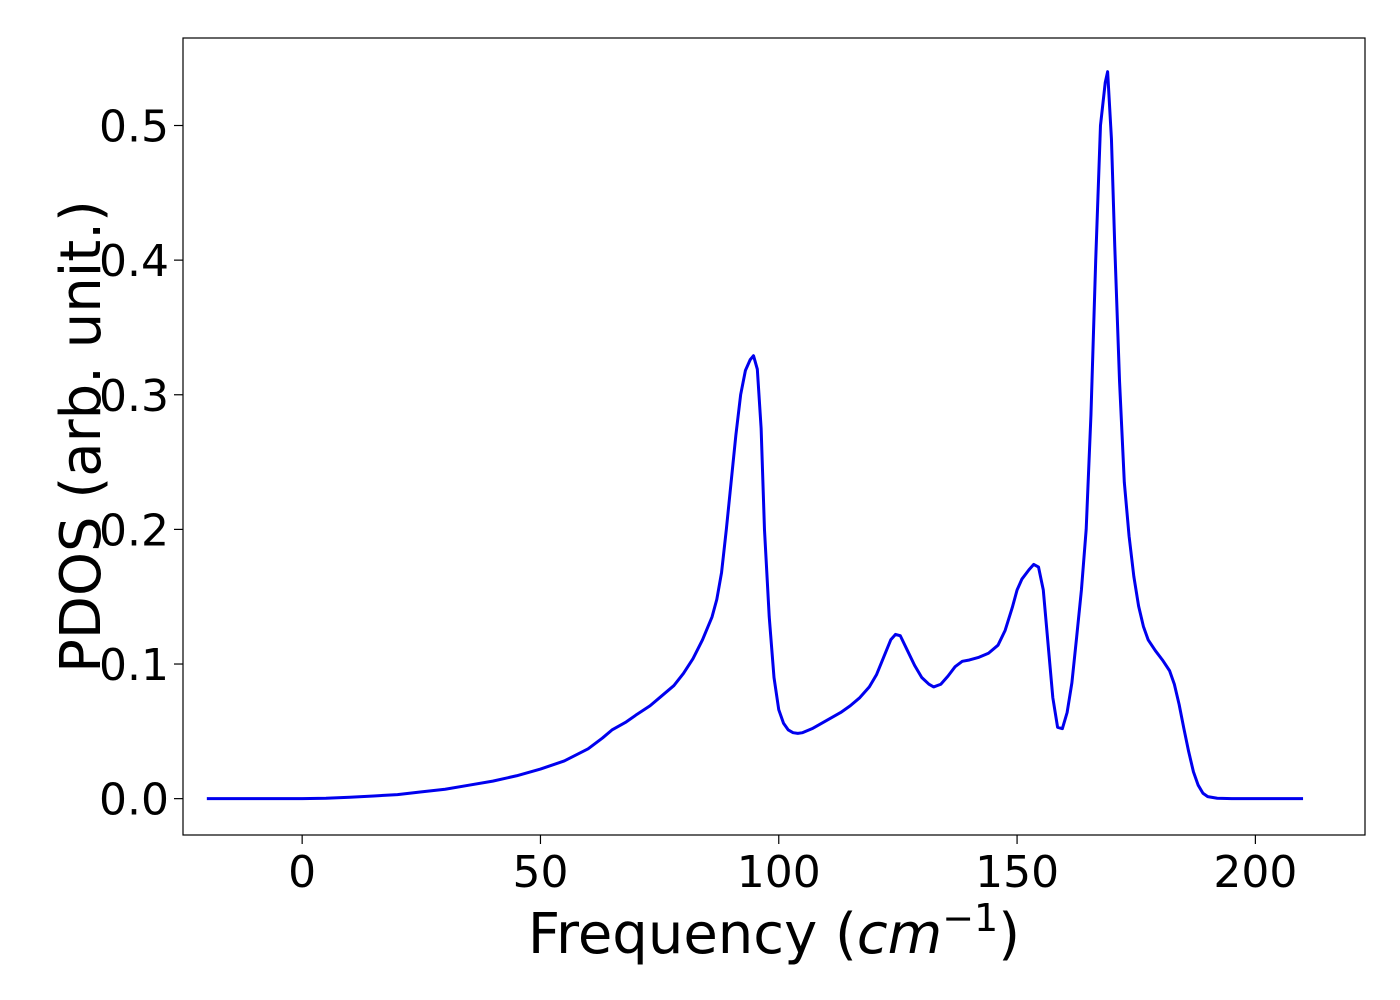 This screenshot has width=1400, height=1000. What do you see at coordinates (141, 464) in the screenshot?
I see `y-axis-ticks: 0.0 0.1 0.2 0.3 0.4 0.5` at bounding box center [141, 464].